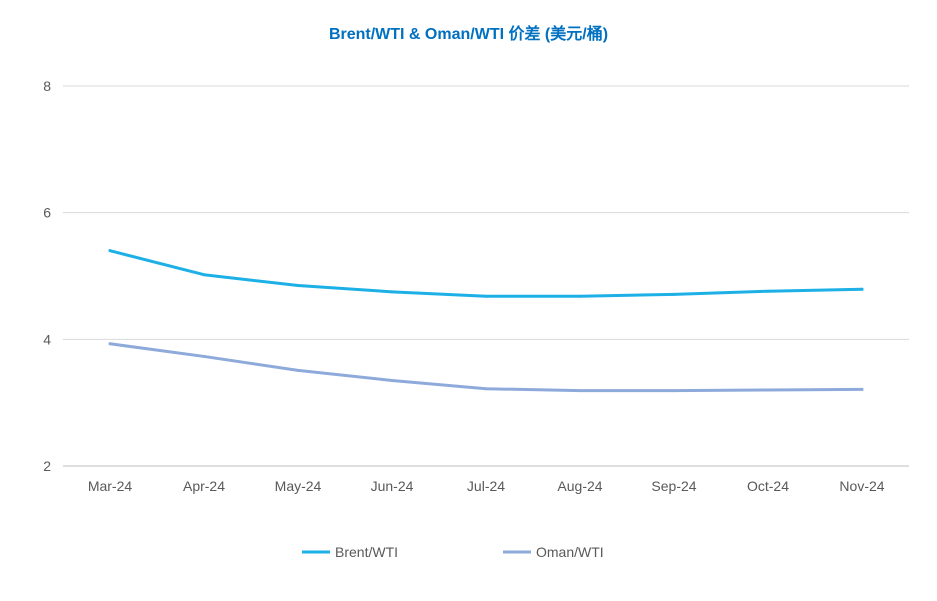 Image resolution: width=937 pixels, height=601 pixels. I want to click on x-tick-label: Mar-24, so click(110, 486).